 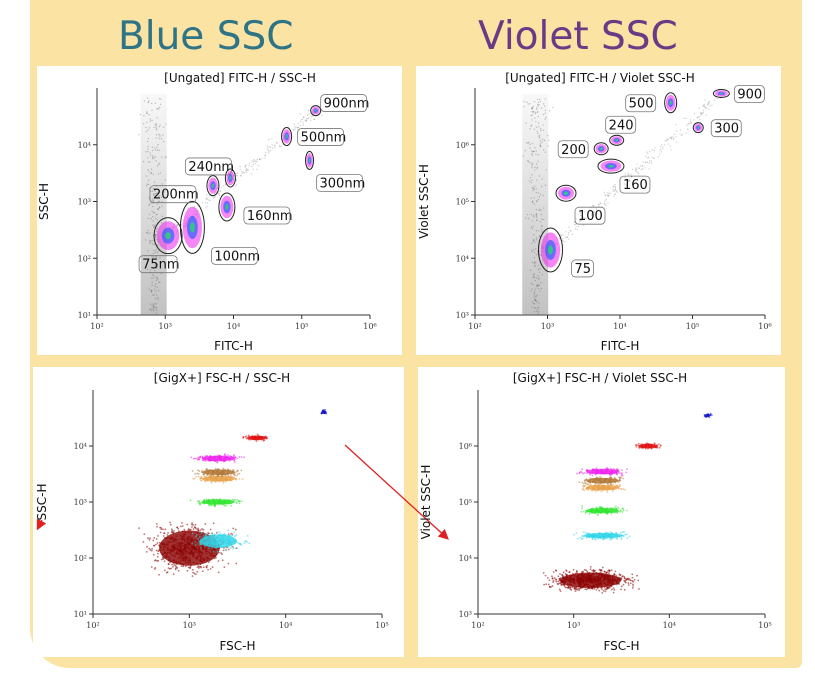 I want to click on population-500: 500, so click(x=651, y=103).